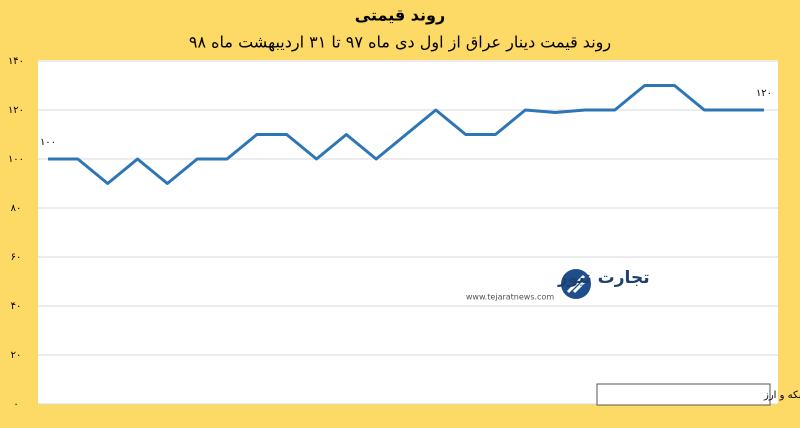 This screenshot has width=800, height=428. I want to click on watermark: تجارت نیوز www.tejaratnews.com, so click(558, 285).